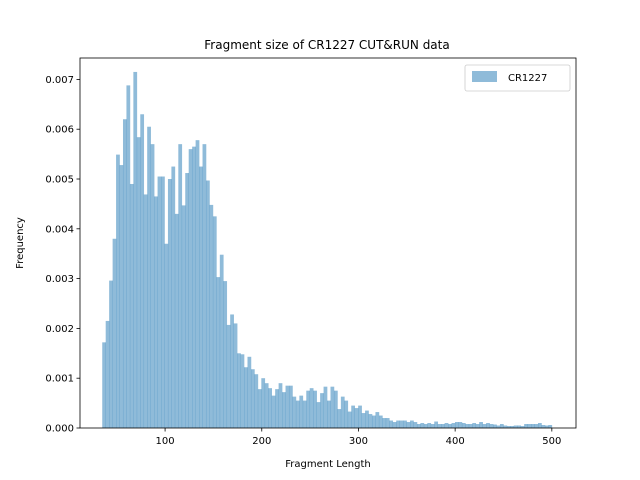 This screenshot has height=480, width=640. I want to click on x-tick-label: 200, so click(261, 441).